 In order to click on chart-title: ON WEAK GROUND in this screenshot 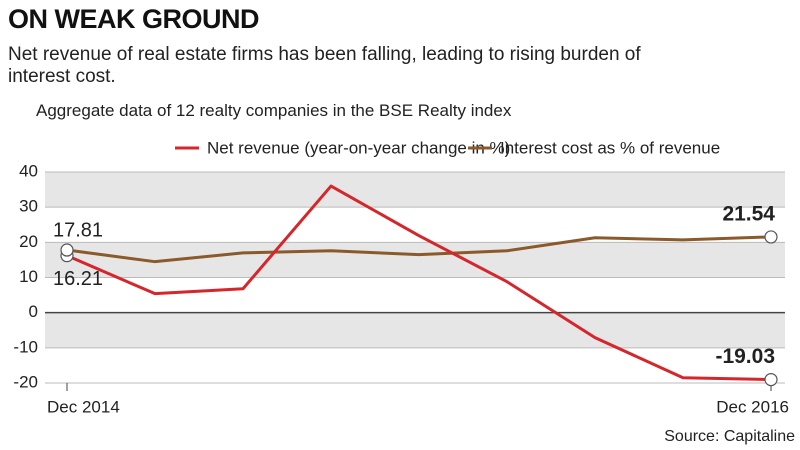, I will do `click(134, 19)`.